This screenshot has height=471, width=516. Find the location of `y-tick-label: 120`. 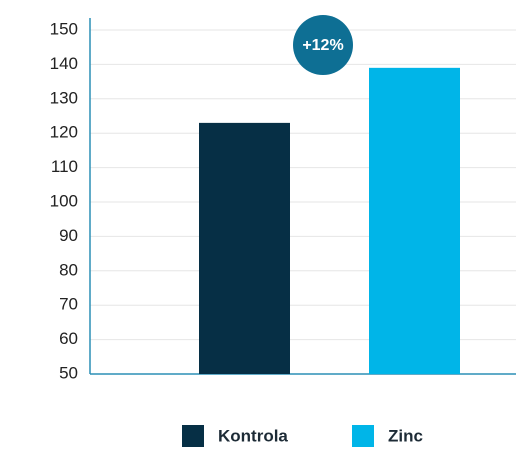

y-tick-label: 120 is located at coordinates (64, 132).